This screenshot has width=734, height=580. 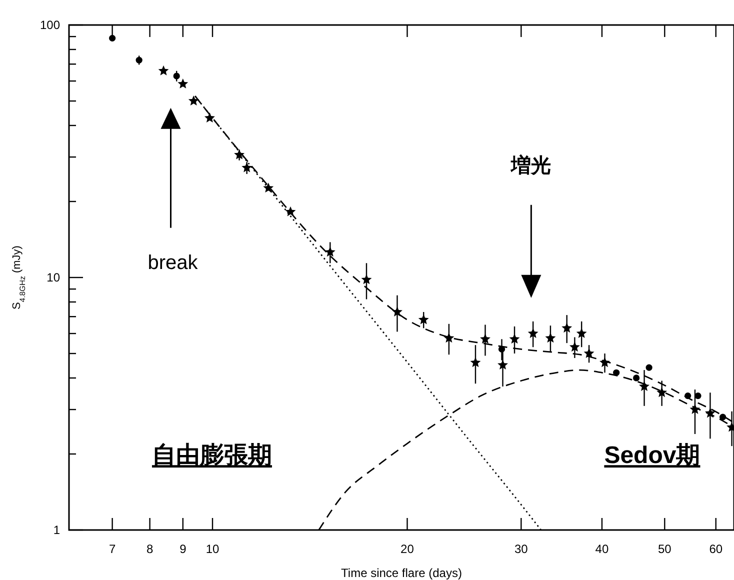 I want to click on annotation: 自由膨張期, so click(x=212, y=456).